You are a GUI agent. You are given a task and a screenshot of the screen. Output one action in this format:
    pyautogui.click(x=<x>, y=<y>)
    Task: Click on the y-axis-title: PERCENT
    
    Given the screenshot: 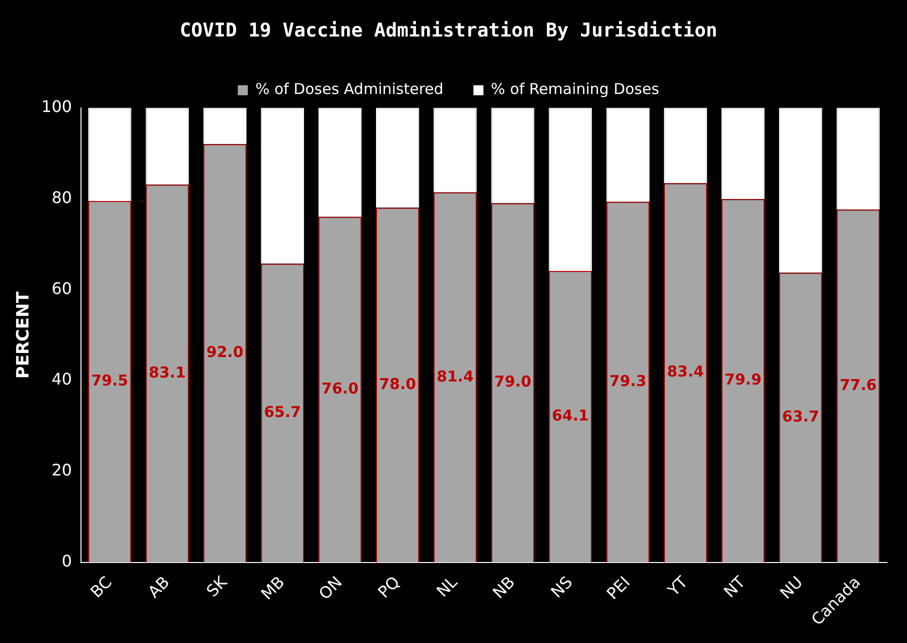 What is the action you would take?
    pyautogui.click(x=24, y=335)
    